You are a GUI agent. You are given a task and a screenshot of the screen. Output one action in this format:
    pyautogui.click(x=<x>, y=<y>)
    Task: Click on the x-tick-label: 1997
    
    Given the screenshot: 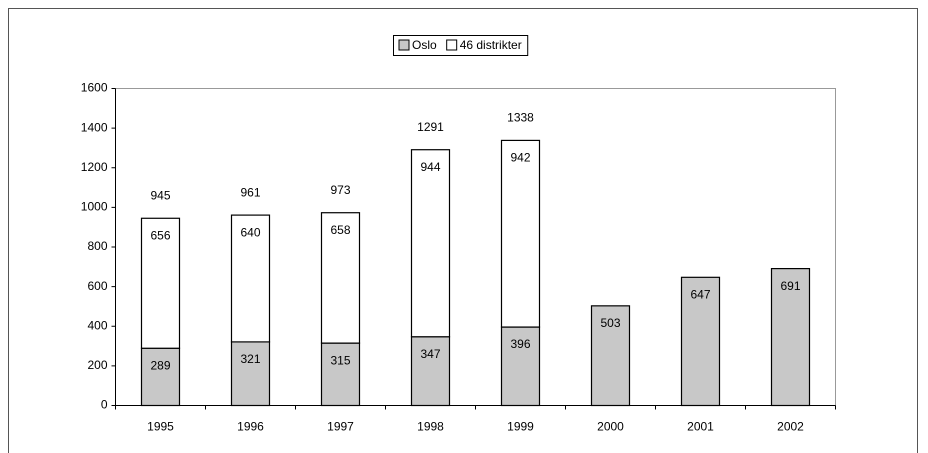 What is the action you would take?
    pyautogui.click(x=340, y=427)
    